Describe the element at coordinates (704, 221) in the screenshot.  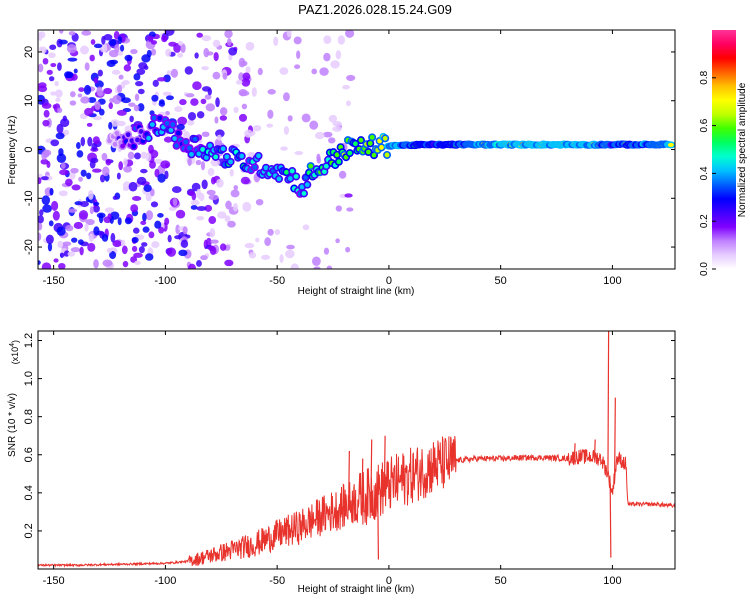
I see `colorbar-tick-label: 0.2` at that location.